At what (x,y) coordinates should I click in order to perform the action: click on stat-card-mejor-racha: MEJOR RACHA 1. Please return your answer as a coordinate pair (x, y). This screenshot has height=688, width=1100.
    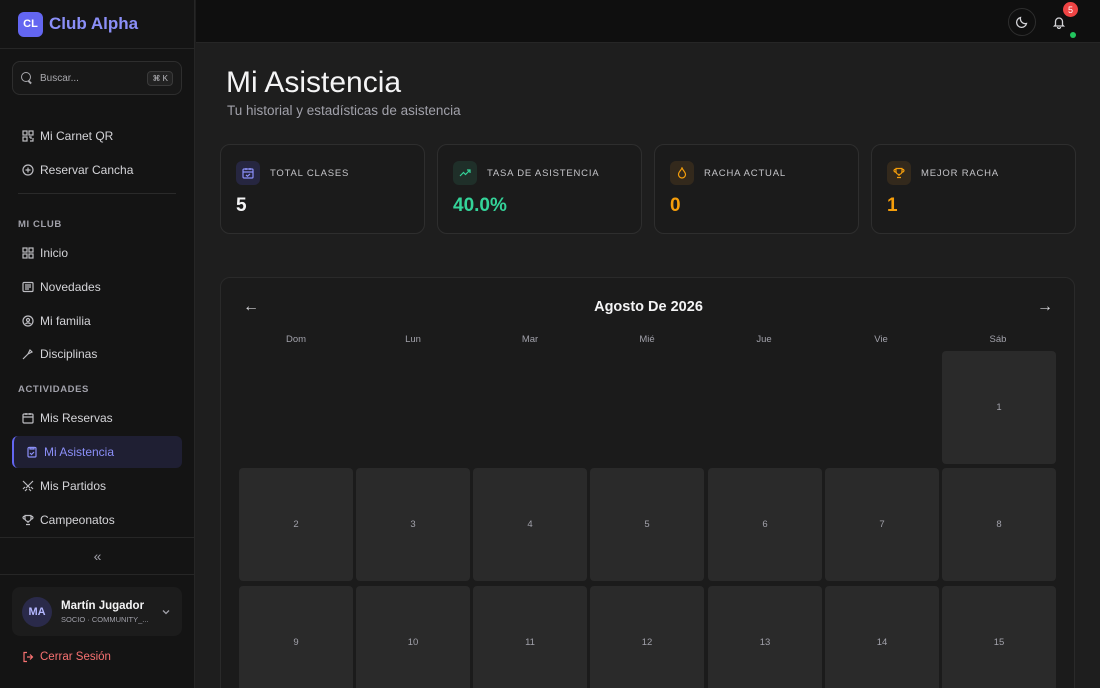
    Looking at the image, I should click on (973, 189).